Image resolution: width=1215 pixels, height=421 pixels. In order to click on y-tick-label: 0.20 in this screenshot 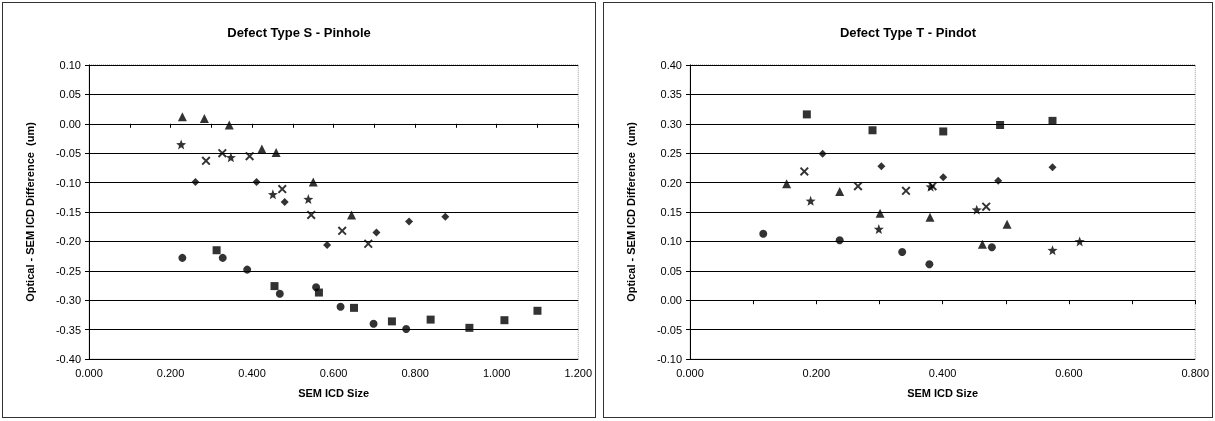, I will do `click(671, 182)`.